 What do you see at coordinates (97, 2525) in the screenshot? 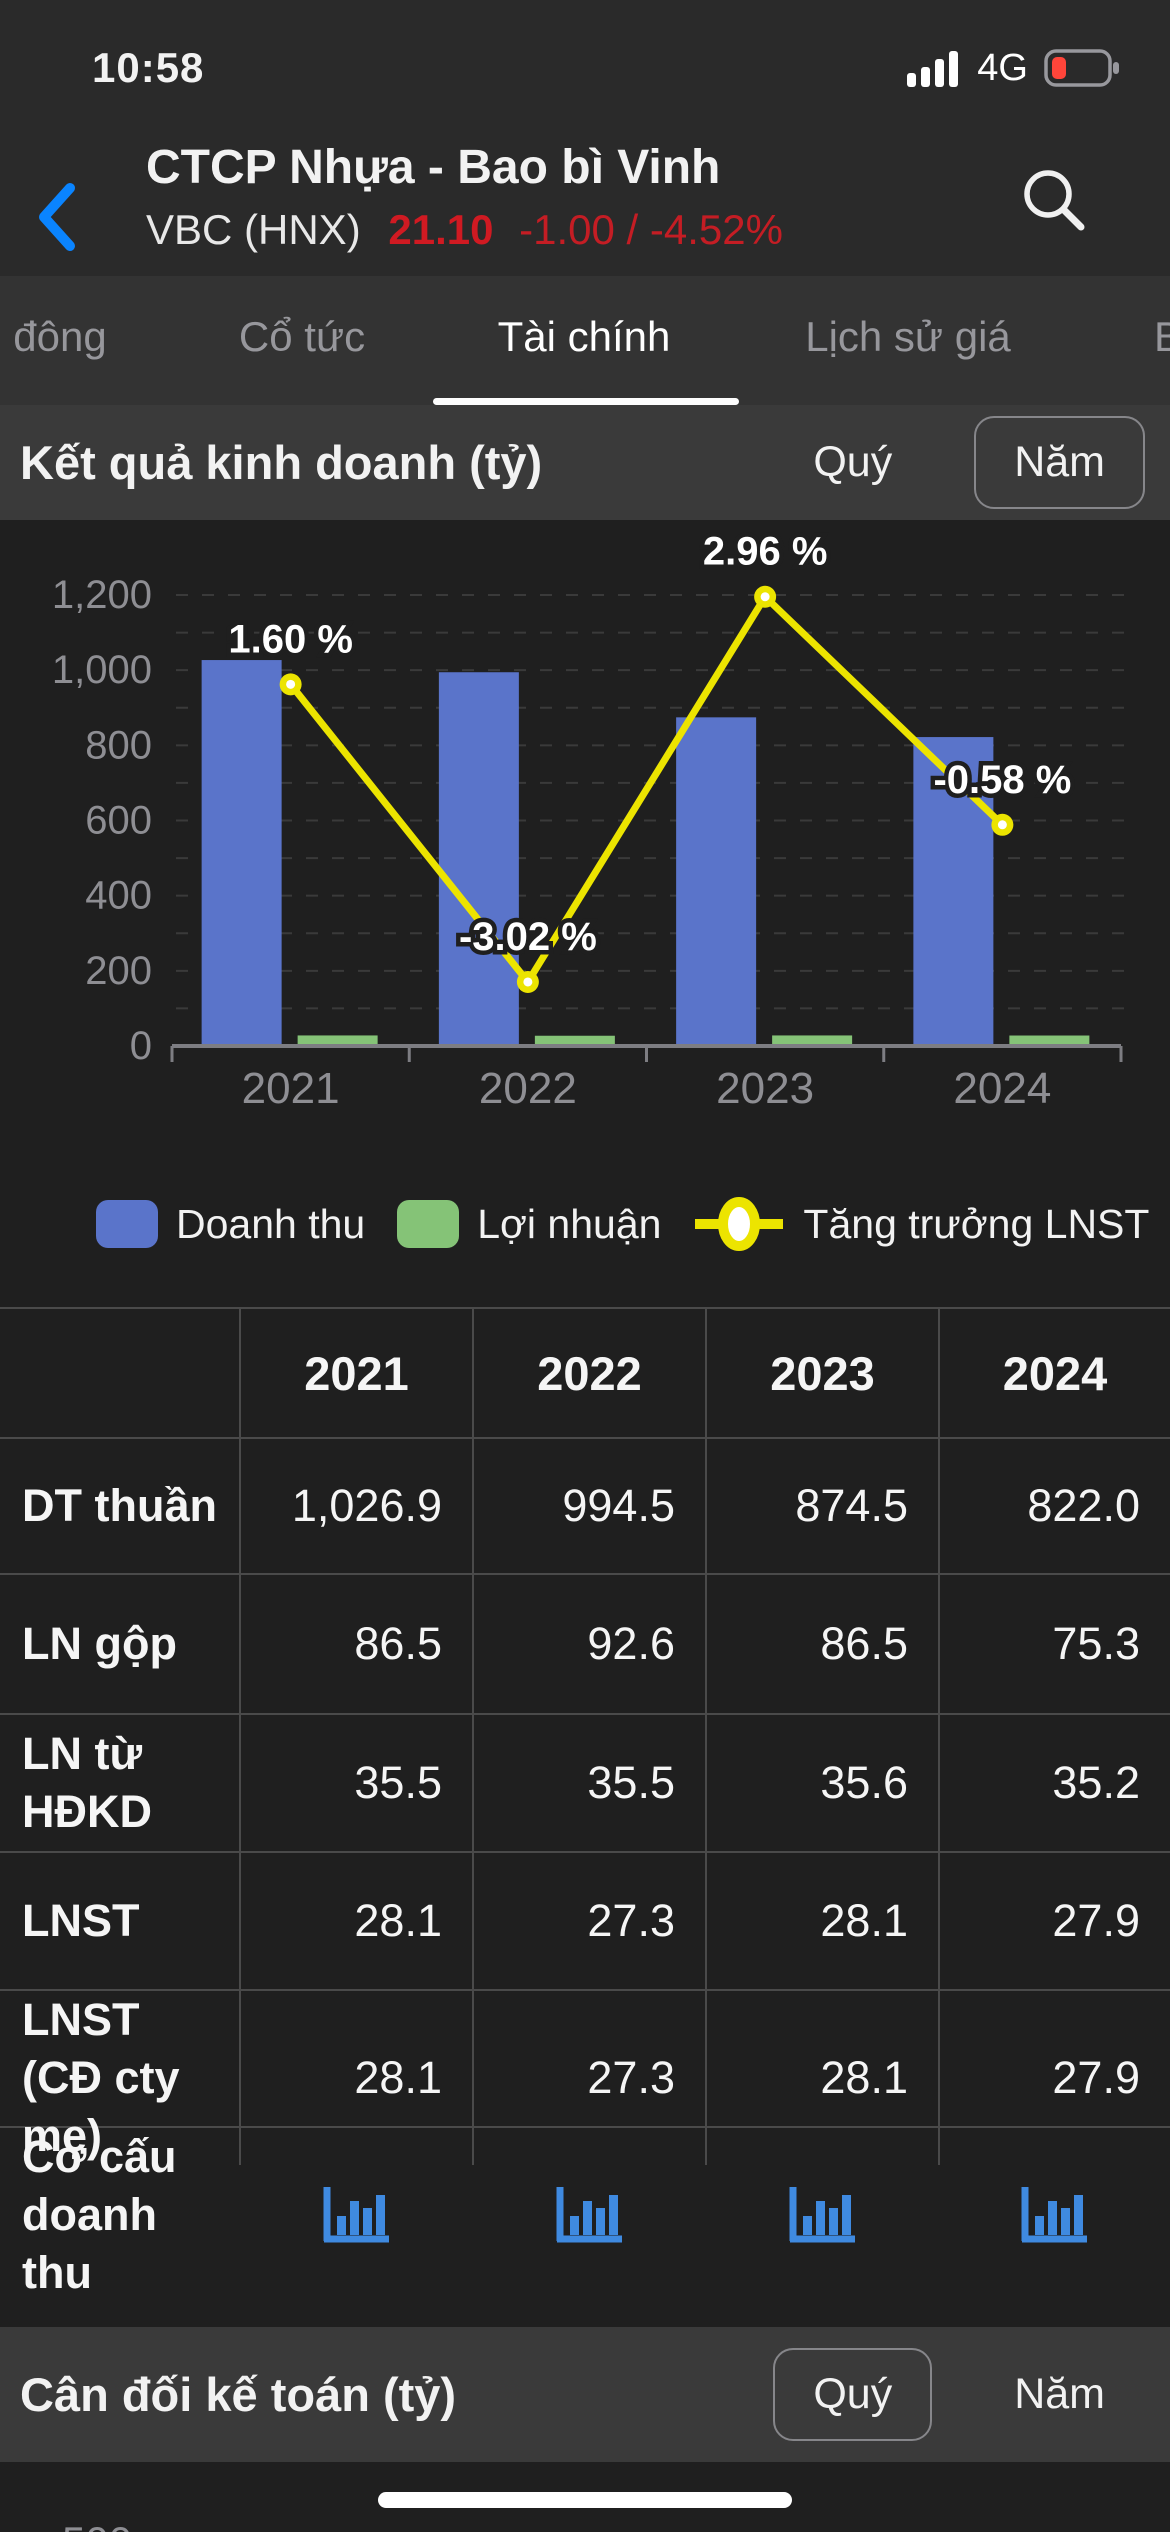
I see `next-chart-axis-label: 500` at bounding box center [97, 2525].